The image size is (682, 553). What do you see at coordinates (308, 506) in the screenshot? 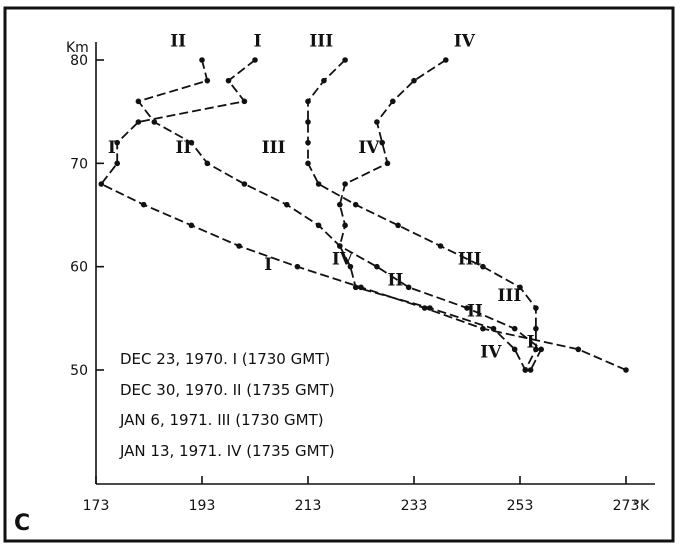
I see `x-tick-label: 213` at bounding box center [308, 506].